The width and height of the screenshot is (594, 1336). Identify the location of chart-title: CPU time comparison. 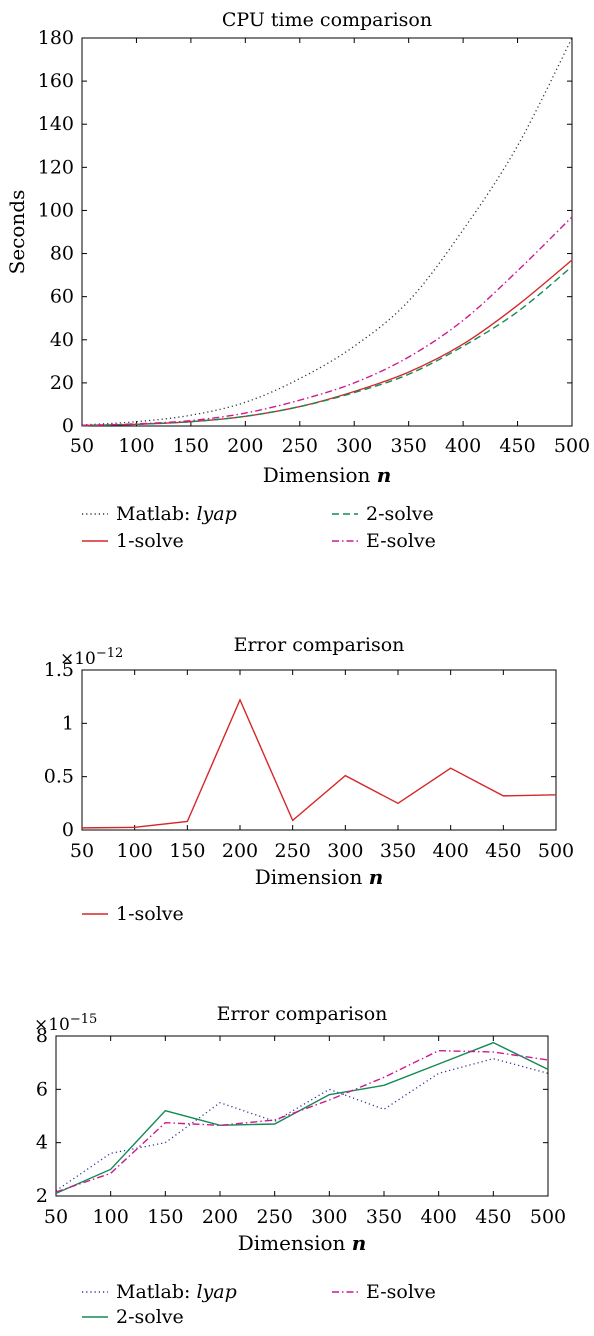
(327, 20).